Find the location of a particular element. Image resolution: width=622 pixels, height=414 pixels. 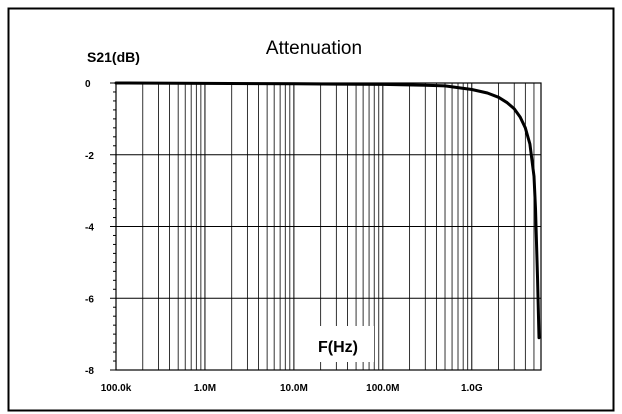

y-tick-label: -8 is located at coordinates (89, 371).